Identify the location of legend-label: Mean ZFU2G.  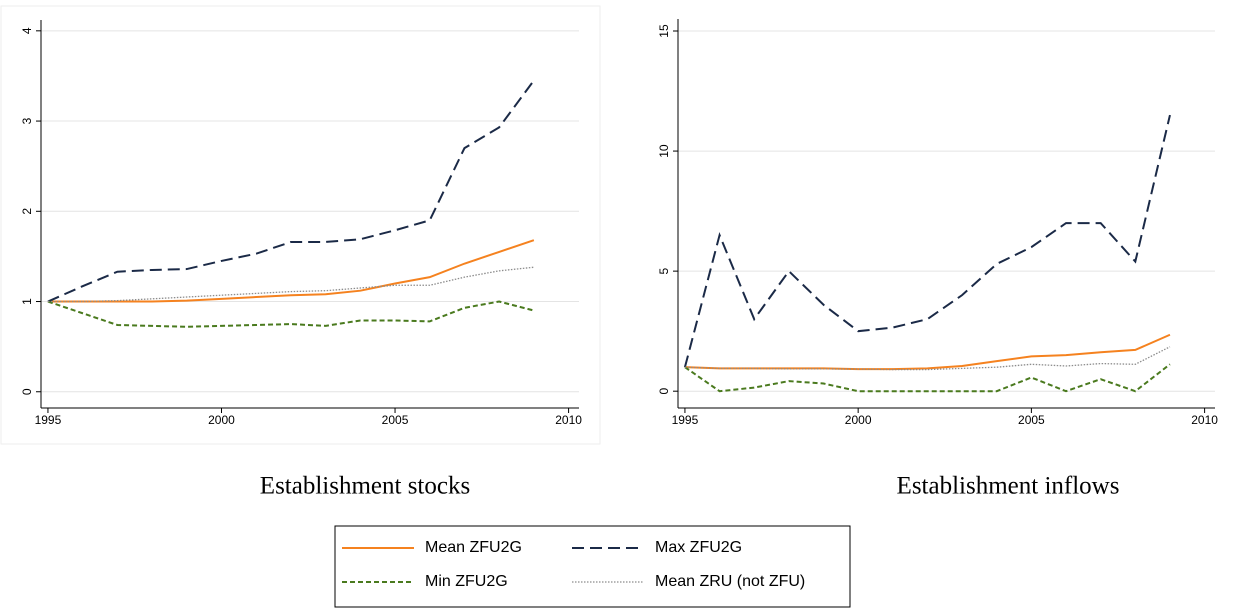
(473, 547).